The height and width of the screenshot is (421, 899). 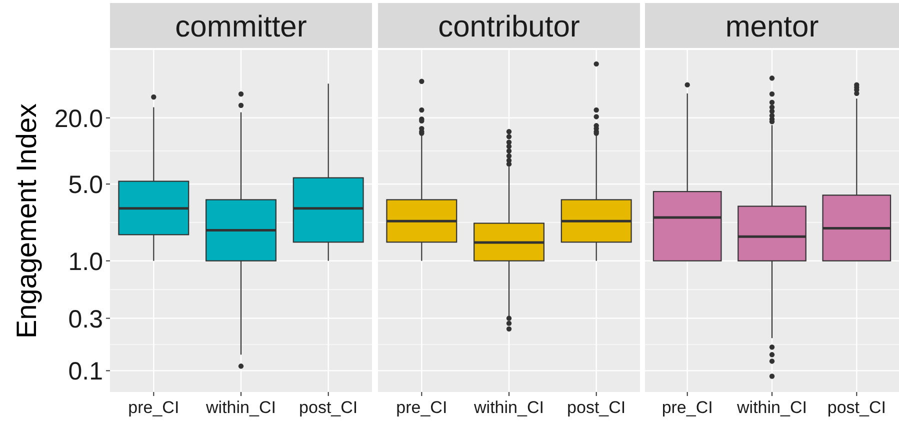 What do you see at coordinates (772, 27) in the screenshot?
I see `chart-title: mentor` at bounding box center [772, 27].